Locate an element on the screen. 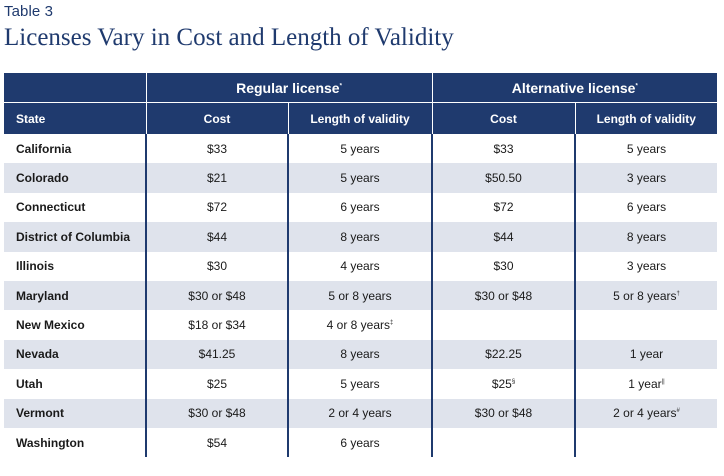  cell-state: Vermont is located at coordinates (75, 413).